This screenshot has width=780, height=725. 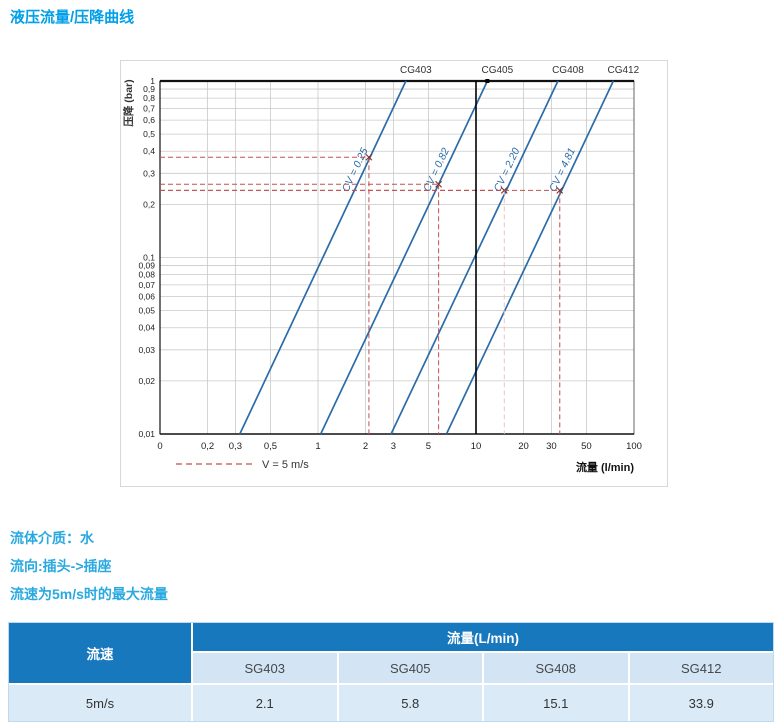 What do you see at coordinates (623, 70) in the screenshot?
I see `model-label-CG412: CG412` at bounding box center [623, 70].